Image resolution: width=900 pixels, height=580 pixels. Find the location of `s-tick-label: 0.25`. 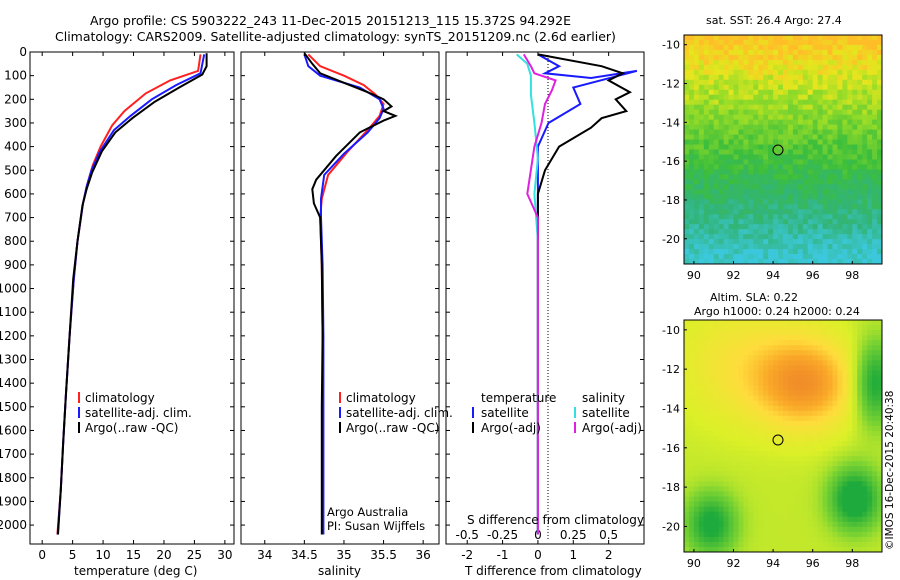

s-tick-label: 0.25 is located at coordinates (573, 535).